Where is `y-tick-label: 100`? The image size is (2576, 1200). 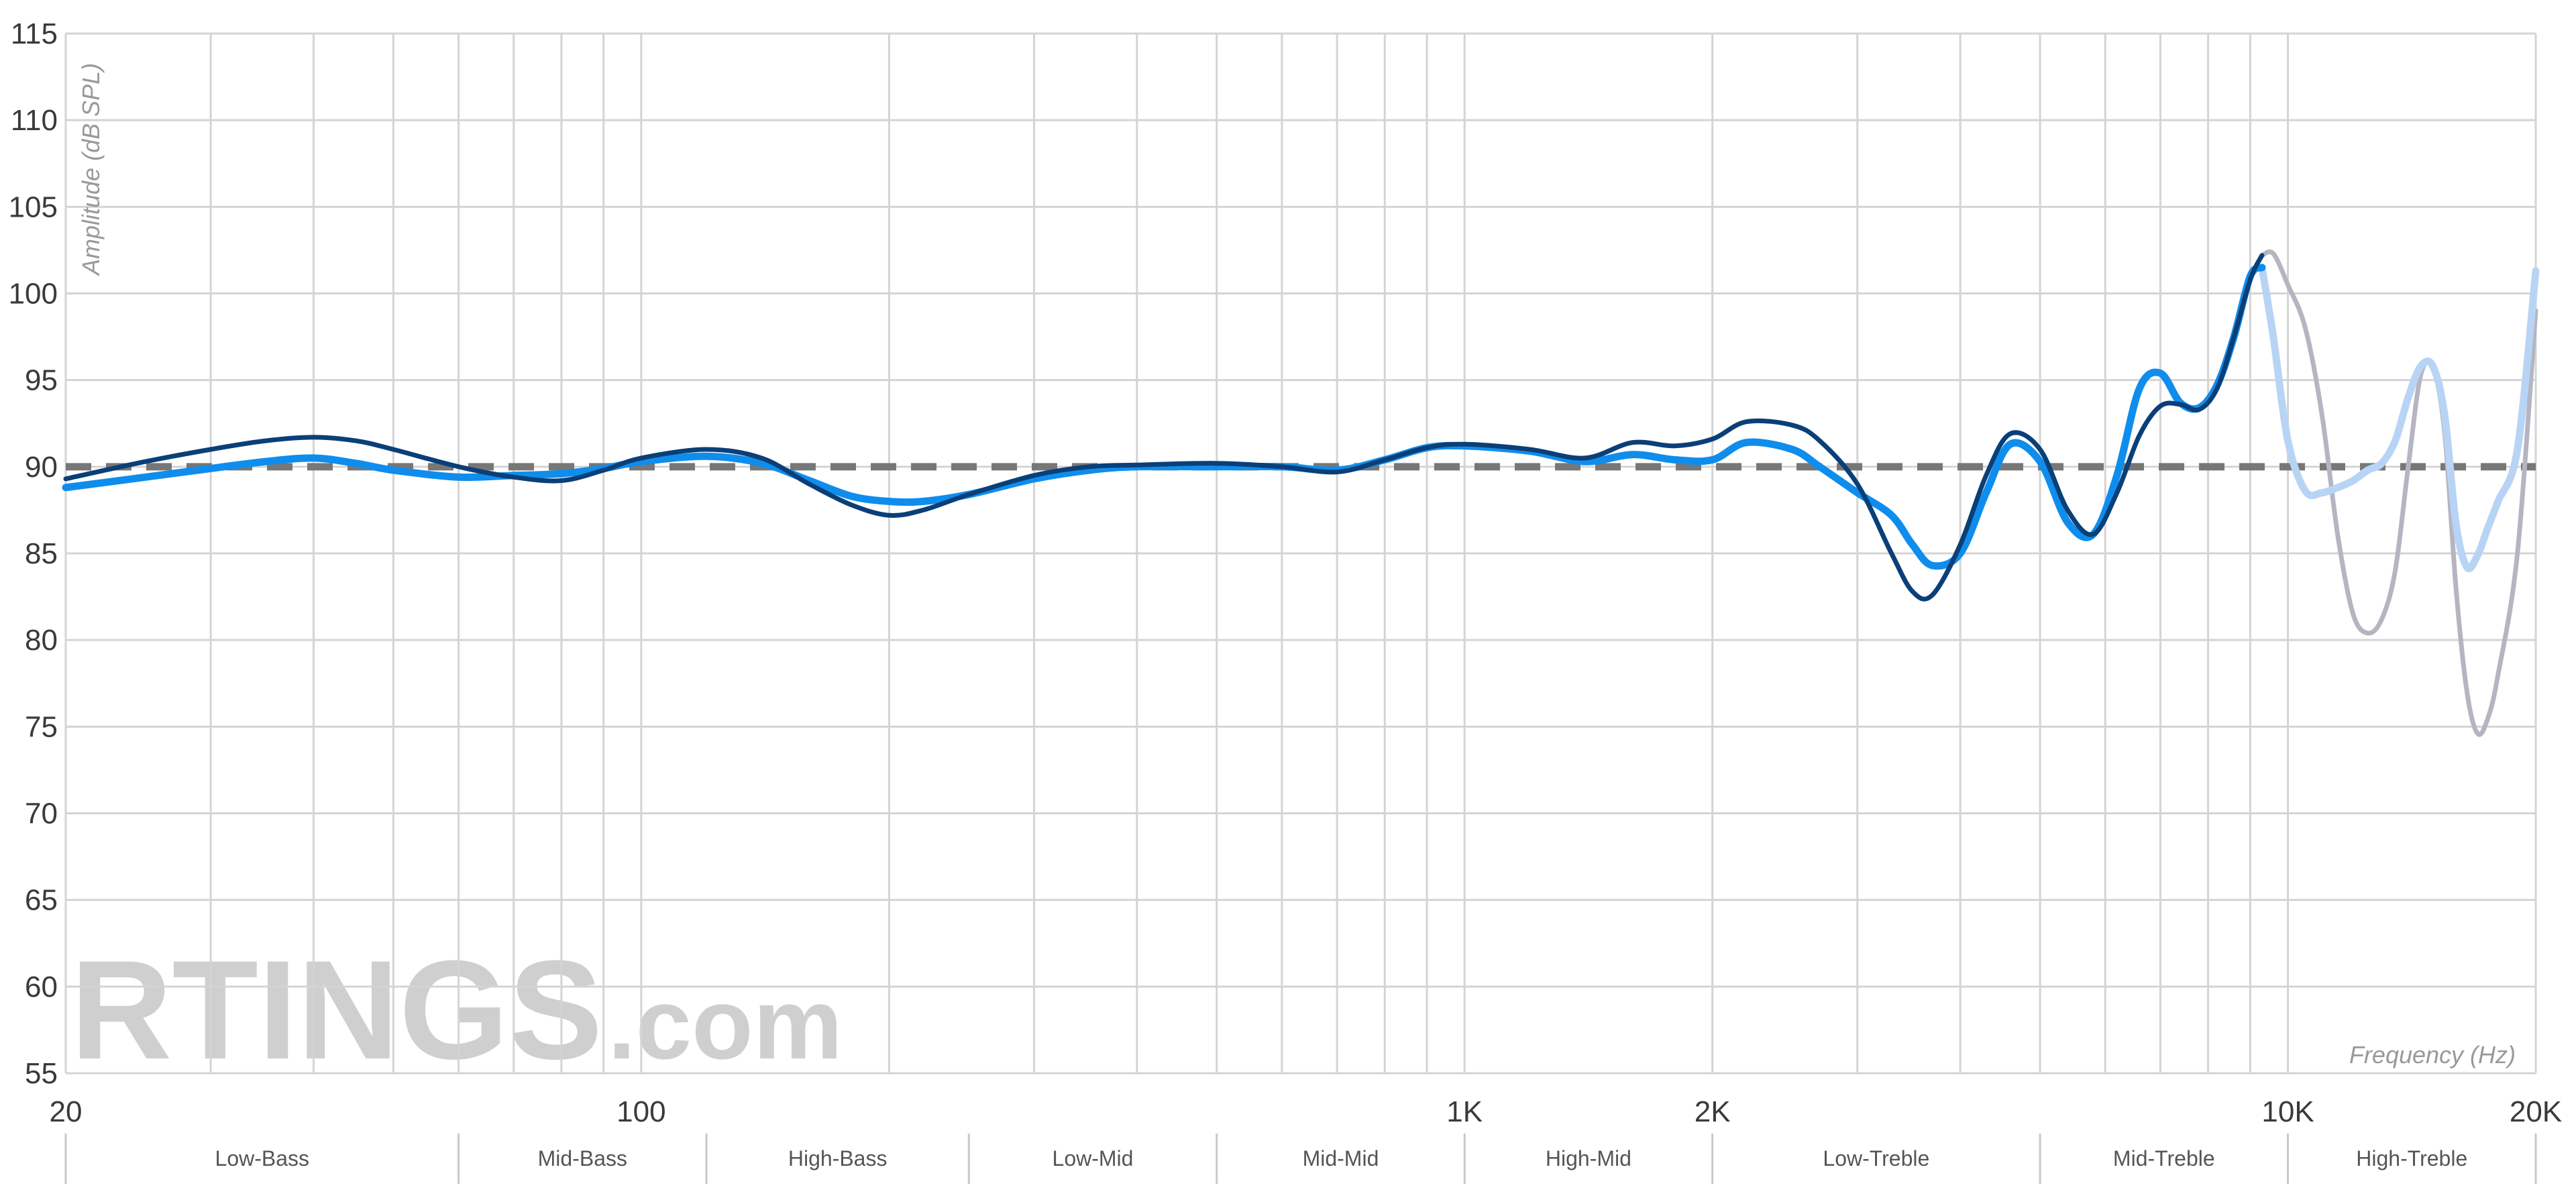
y-tick-label: 100 is located at coordinates (33, 294).